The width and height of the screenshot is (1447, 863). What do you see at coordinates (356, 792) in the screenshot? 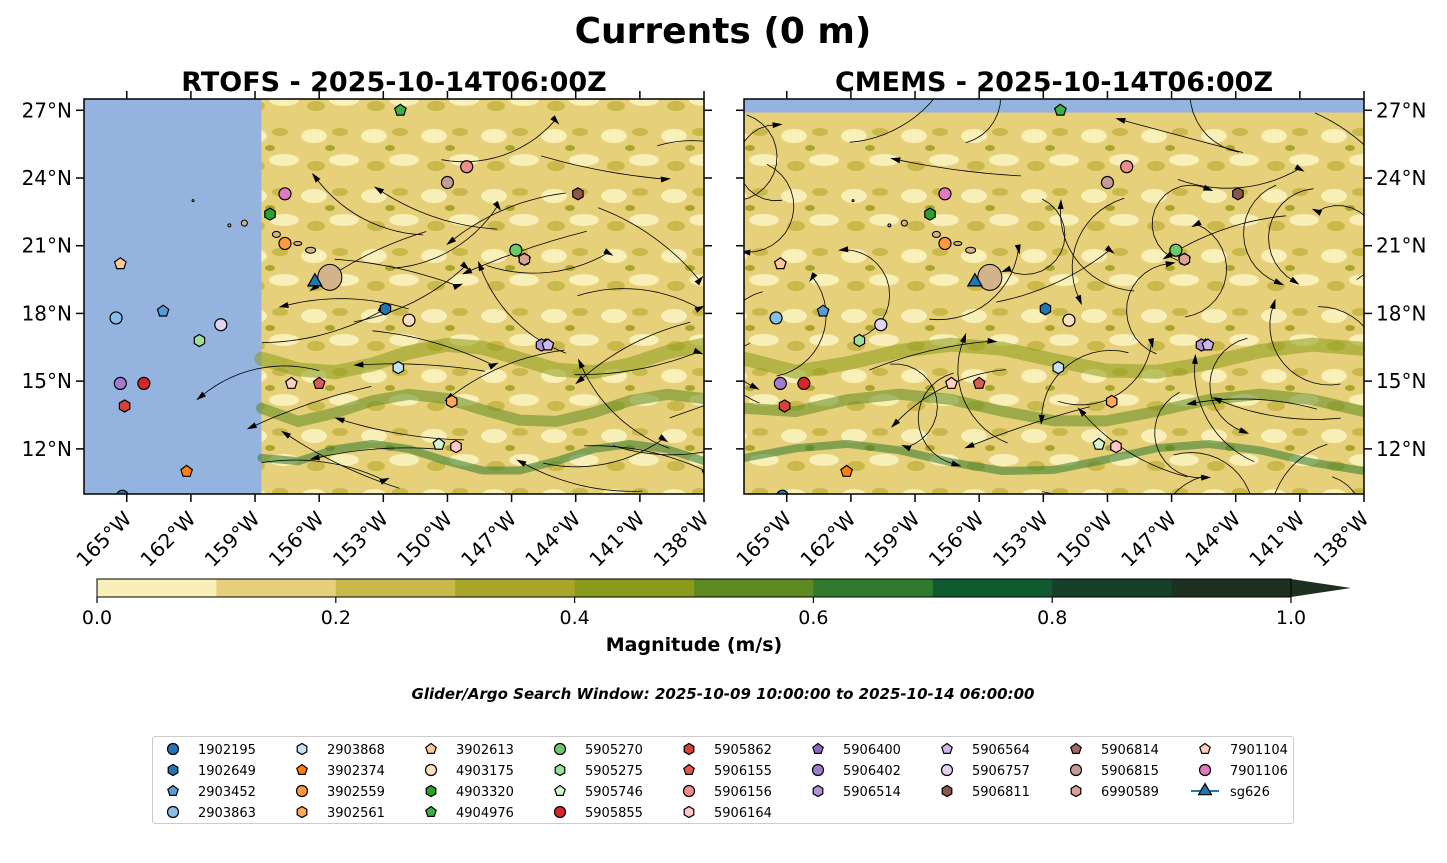
I see `legend-label-3902559: 3902559` at bounding box center [356, 792].